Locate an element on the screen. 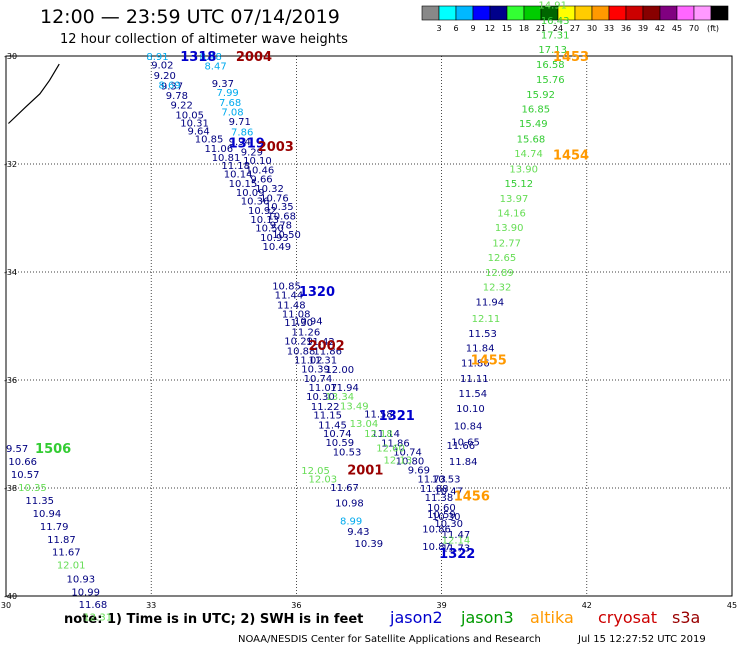  wave-height-point: 12.77 is located at coordinates (506, 243).